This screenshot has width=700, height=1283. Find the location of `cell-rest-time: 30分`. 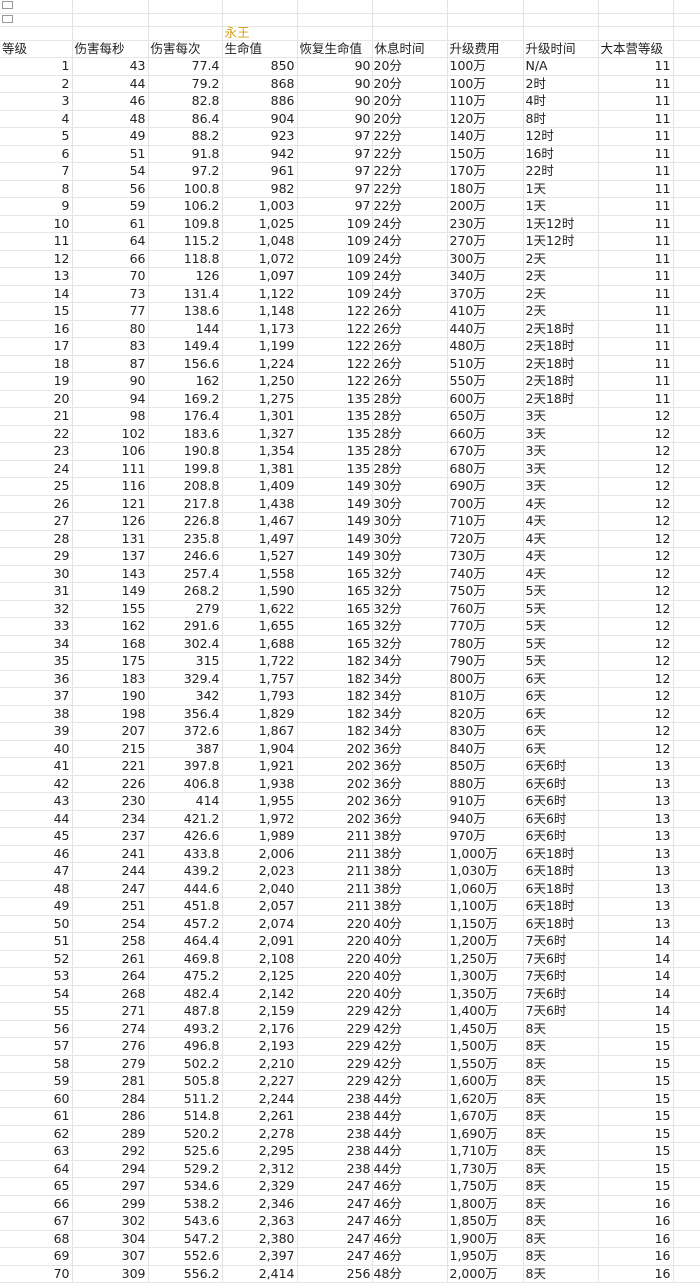

cell-rest-time: 30分 is located at coordinates (410, 521).